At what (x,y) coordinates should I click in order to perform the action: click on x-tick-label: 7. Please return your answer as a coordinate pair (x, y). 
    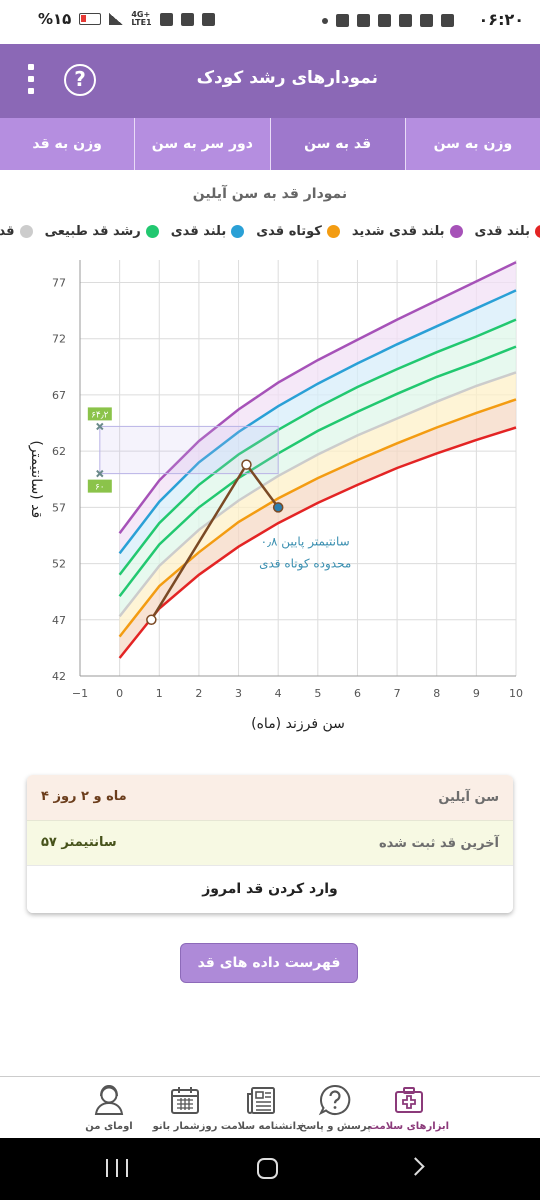
    Looking at the image, I should click on (397, 693).